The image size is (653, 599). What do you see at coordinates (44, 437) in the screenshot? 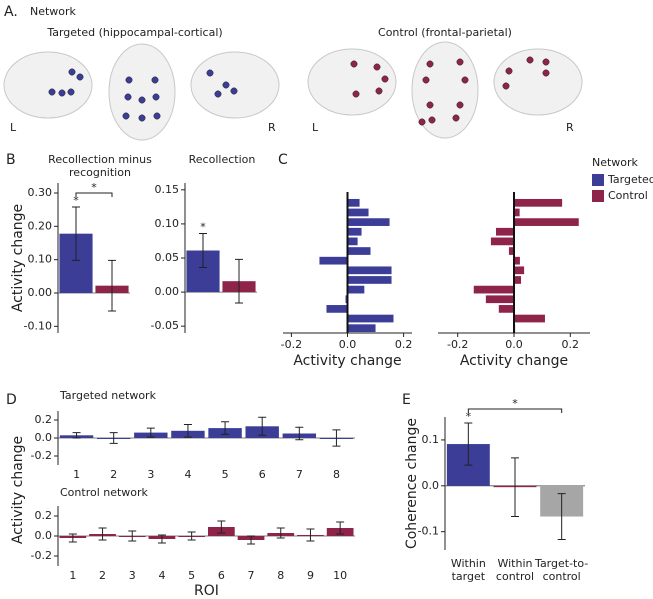
I see `y-tick-label: 0.0` at bounding box center [44, 437].